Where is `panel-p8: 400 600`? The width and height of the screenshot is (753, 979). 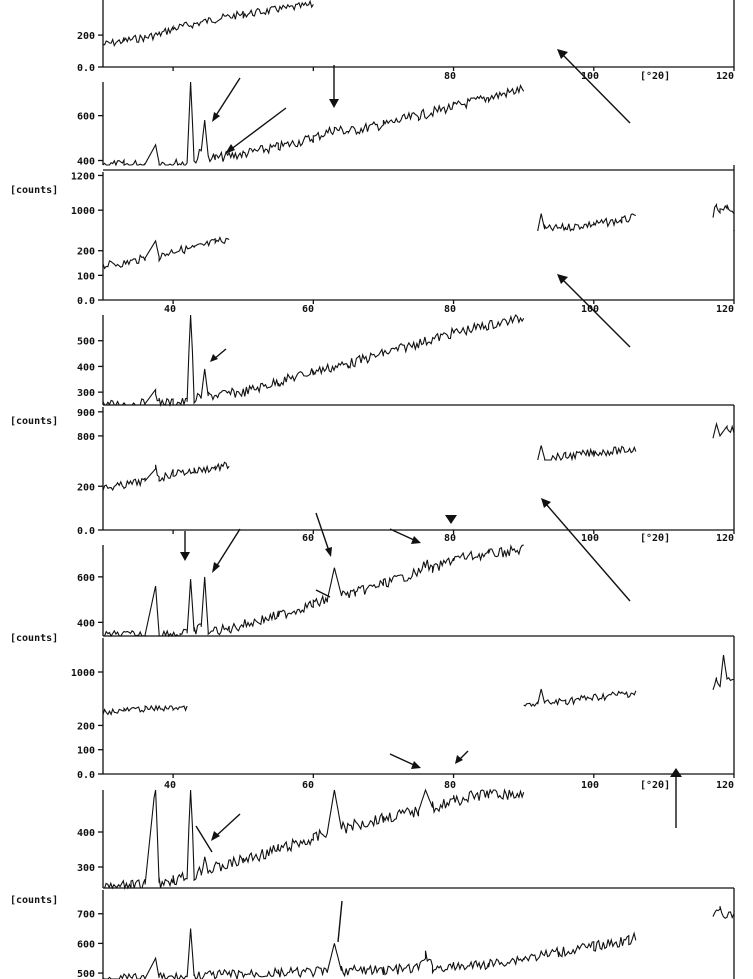 panel-p8: 400 600 is located at coordinates (300, 591).